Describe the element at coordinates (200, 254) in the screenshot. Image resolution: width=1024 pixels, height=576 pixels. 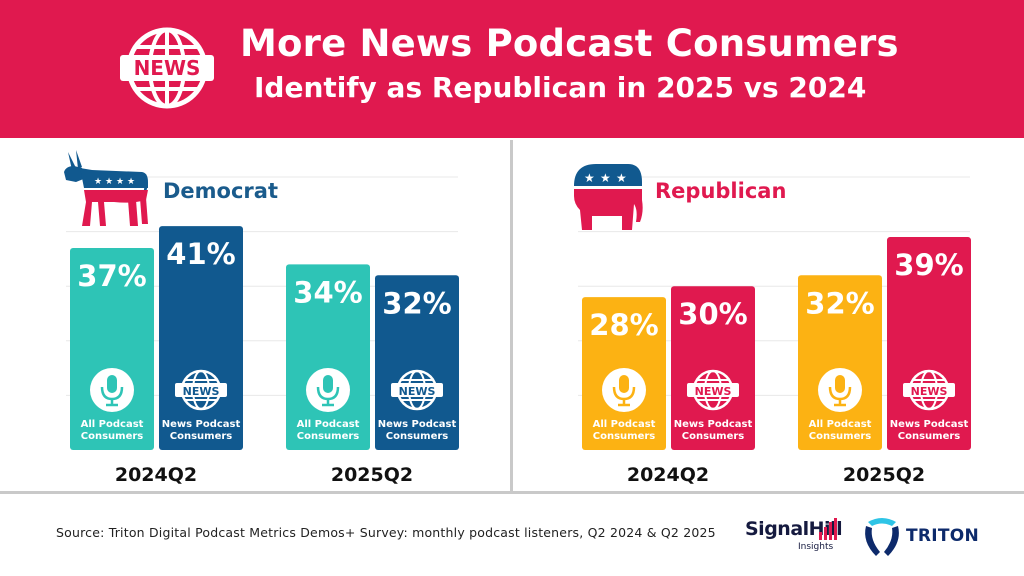
I see `bar-value-label: 41%` at that location.